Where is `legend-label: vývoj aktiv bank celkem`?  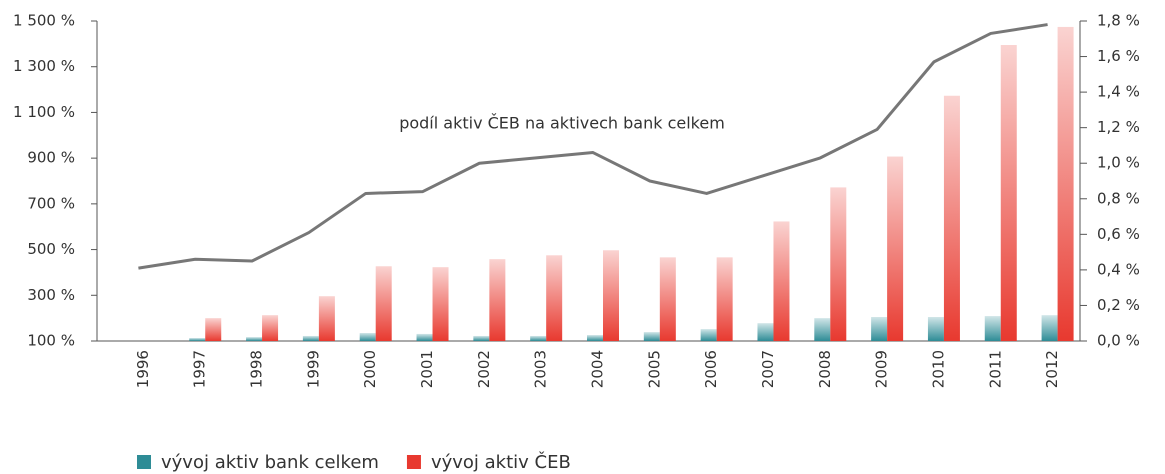
legend-label: vývoj aktiv bank celkem is located at coordinates (270, 462).